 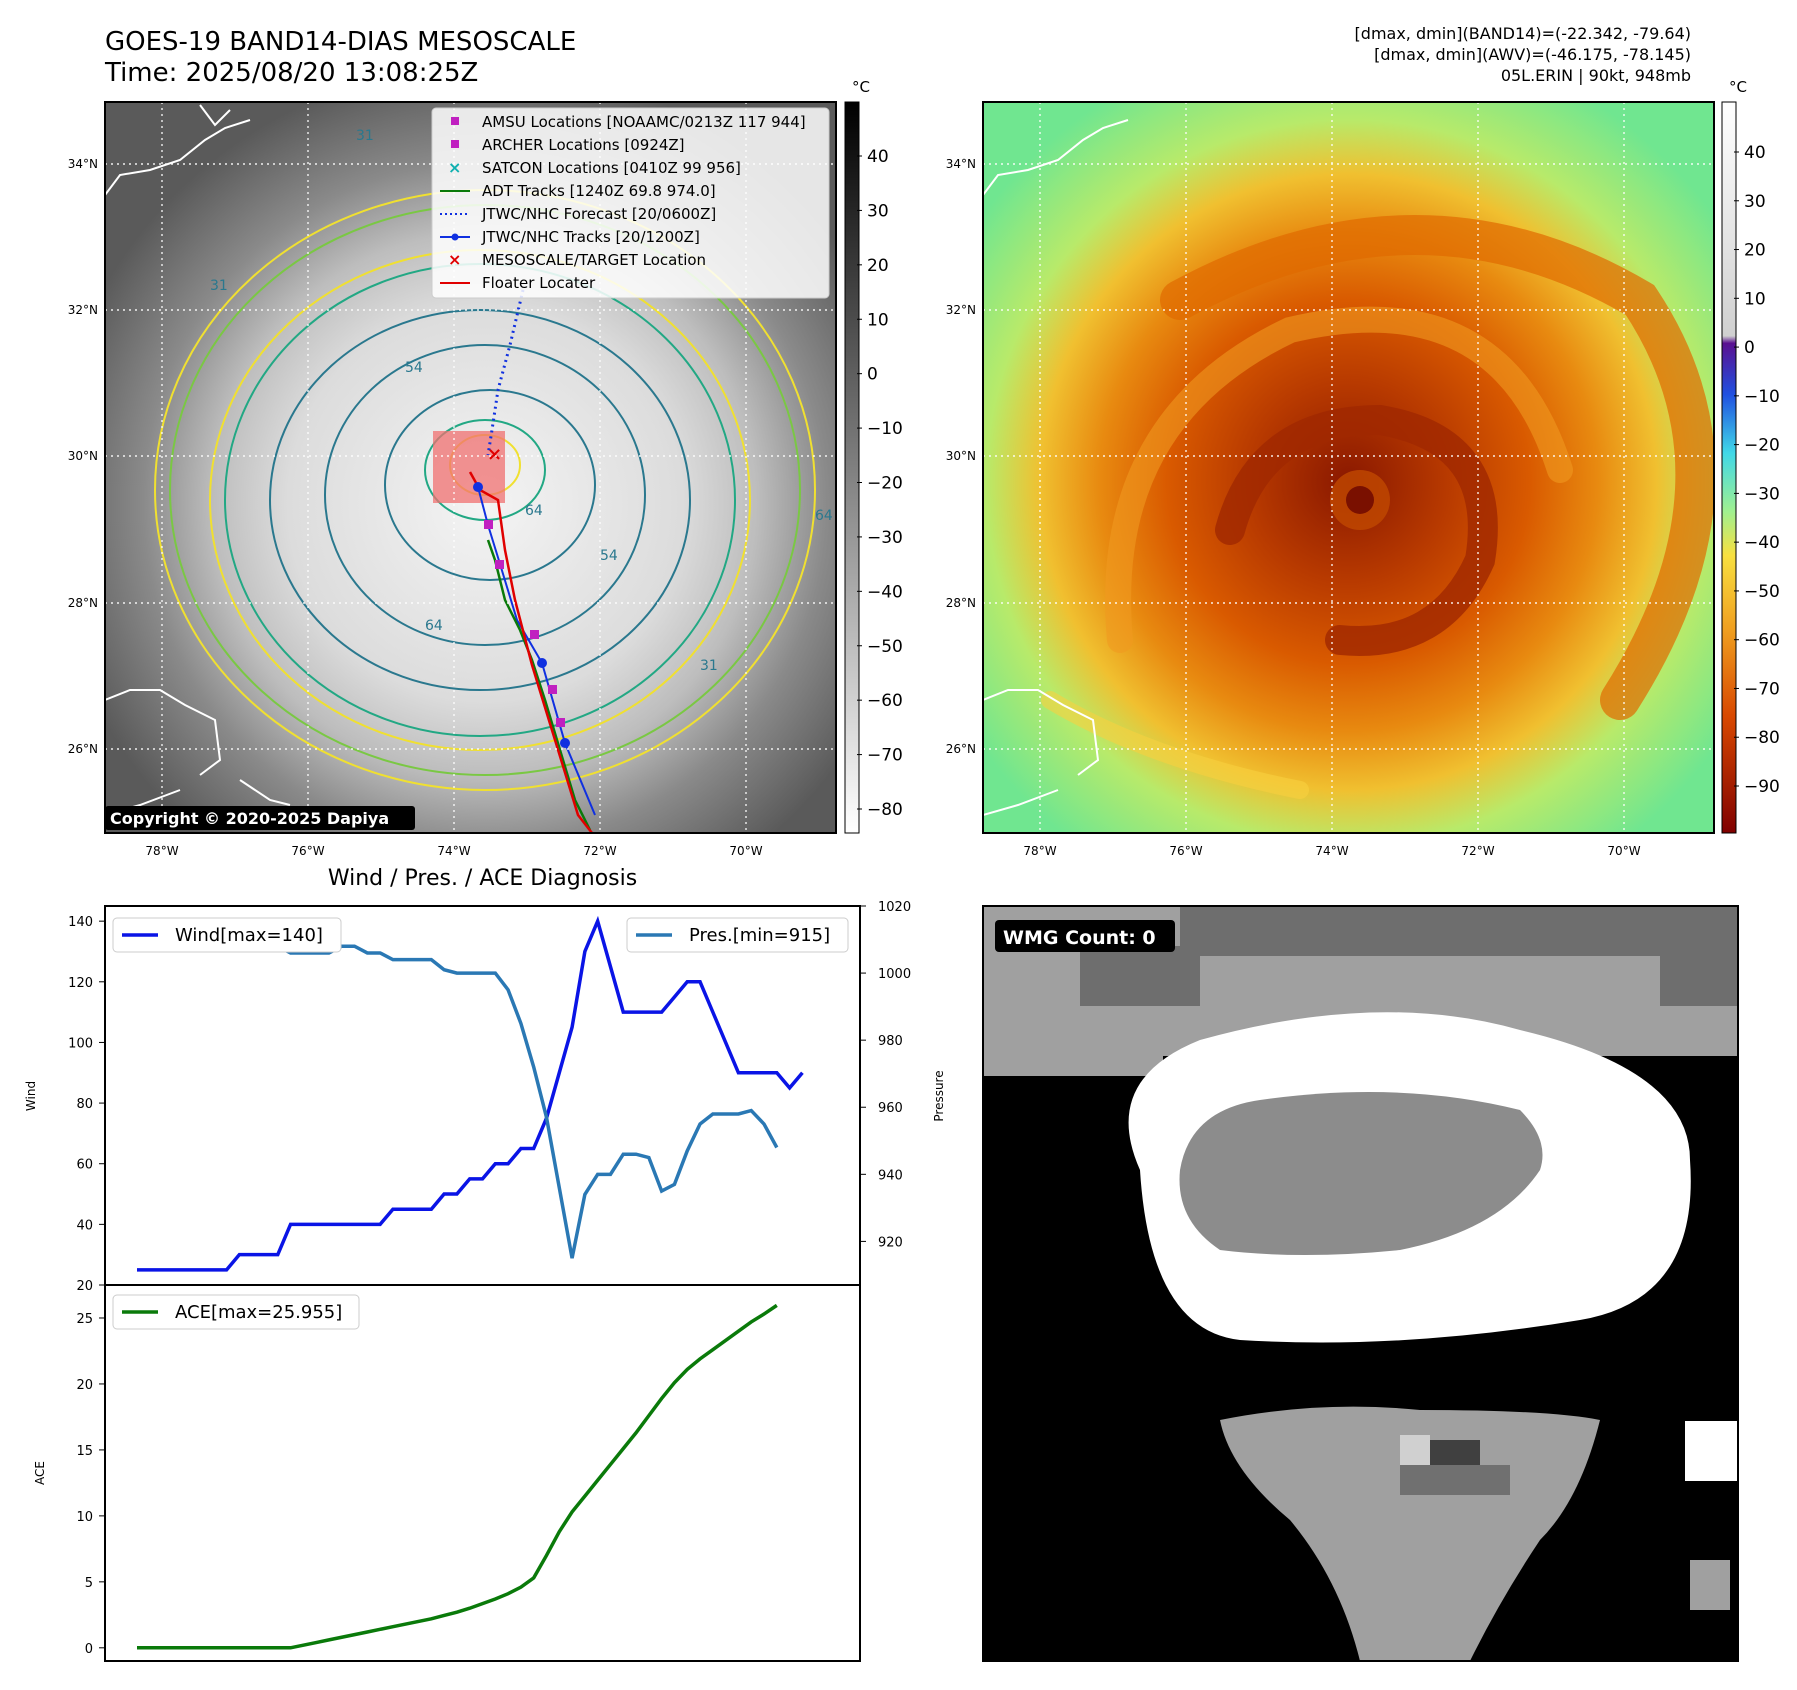 What do you see at coordinates (89, 1583) in the screenshot?
I see `ace-tick-label: 5` at bounding box center [89, 1583].